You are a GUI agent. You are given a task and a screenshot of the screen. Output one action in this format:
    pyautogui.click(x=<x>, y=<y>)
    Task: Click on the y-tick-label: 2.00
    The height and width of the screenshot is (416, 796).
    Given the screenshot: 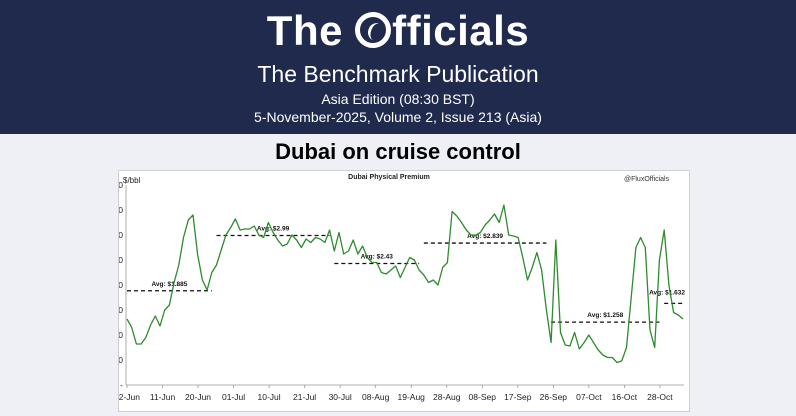 What is the action you would take?
    pyautogui.click(x=121, y=285)
    